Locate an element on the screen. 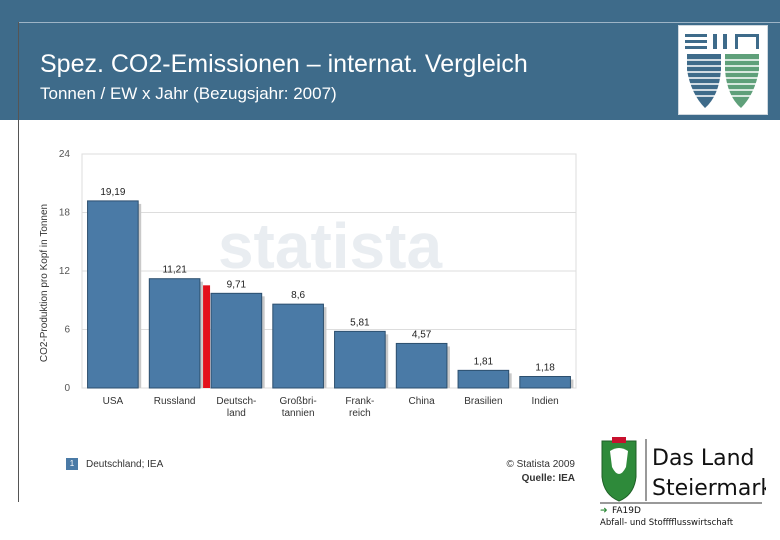  left-divider is located at coordinates (18, 262).